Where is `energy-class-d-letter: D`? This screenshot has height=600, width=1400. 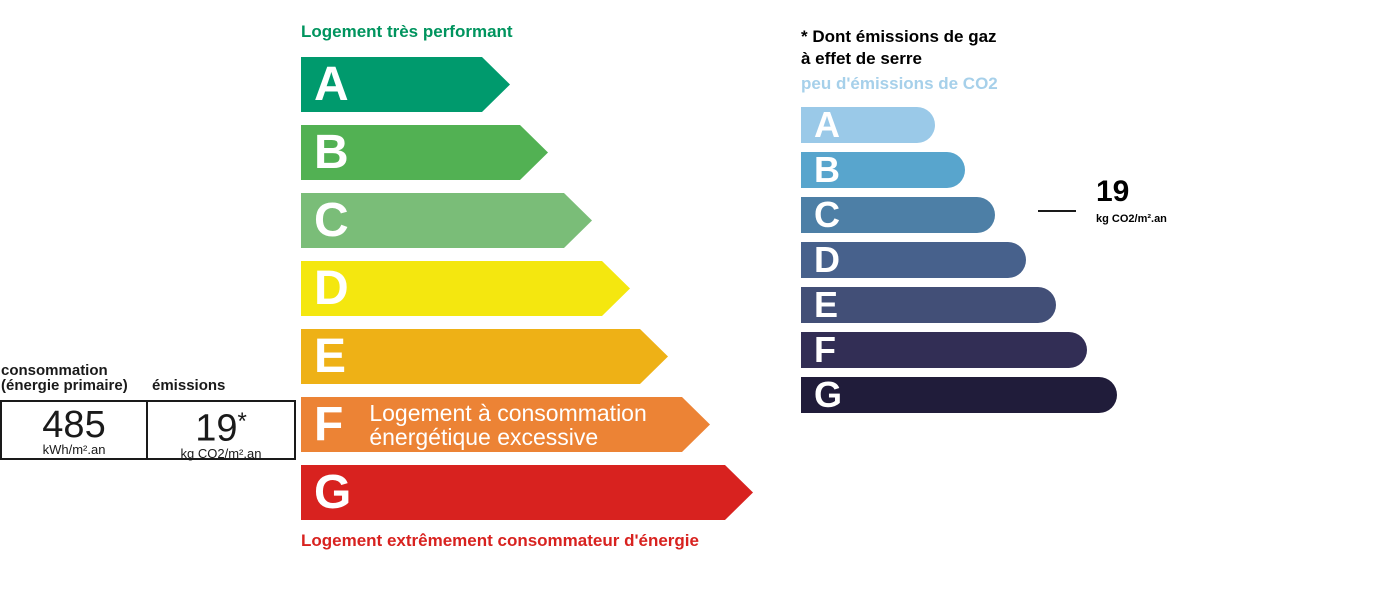
energy-class-d-letter: D is located at coordinates (331, 288).